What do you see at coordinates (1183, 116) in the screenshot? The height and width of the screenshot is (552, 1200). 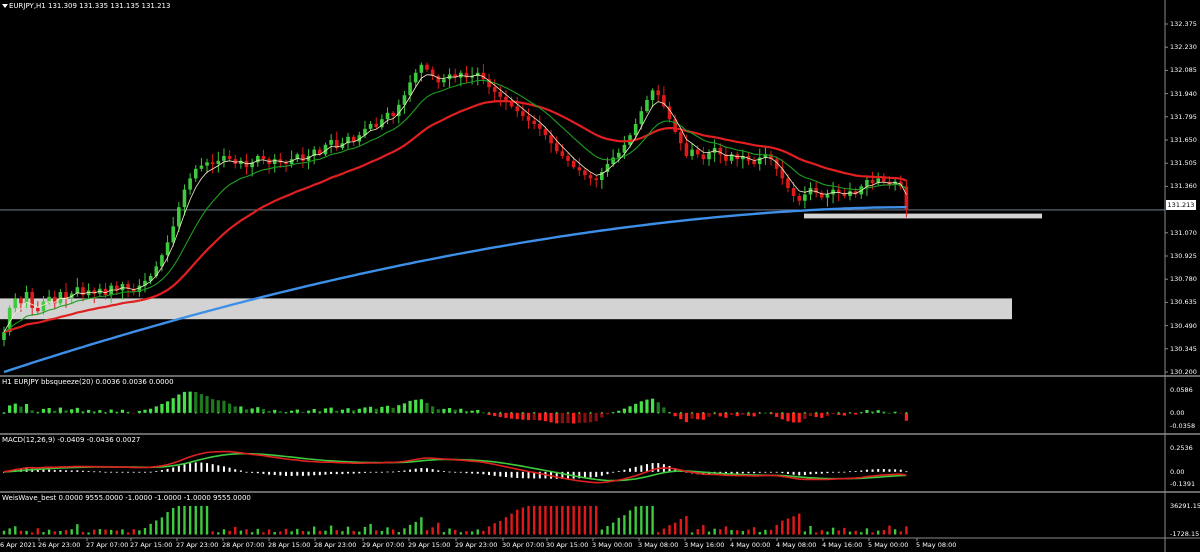 I see `price-tick-label: 131.795` at bounding box center [1183, 116].